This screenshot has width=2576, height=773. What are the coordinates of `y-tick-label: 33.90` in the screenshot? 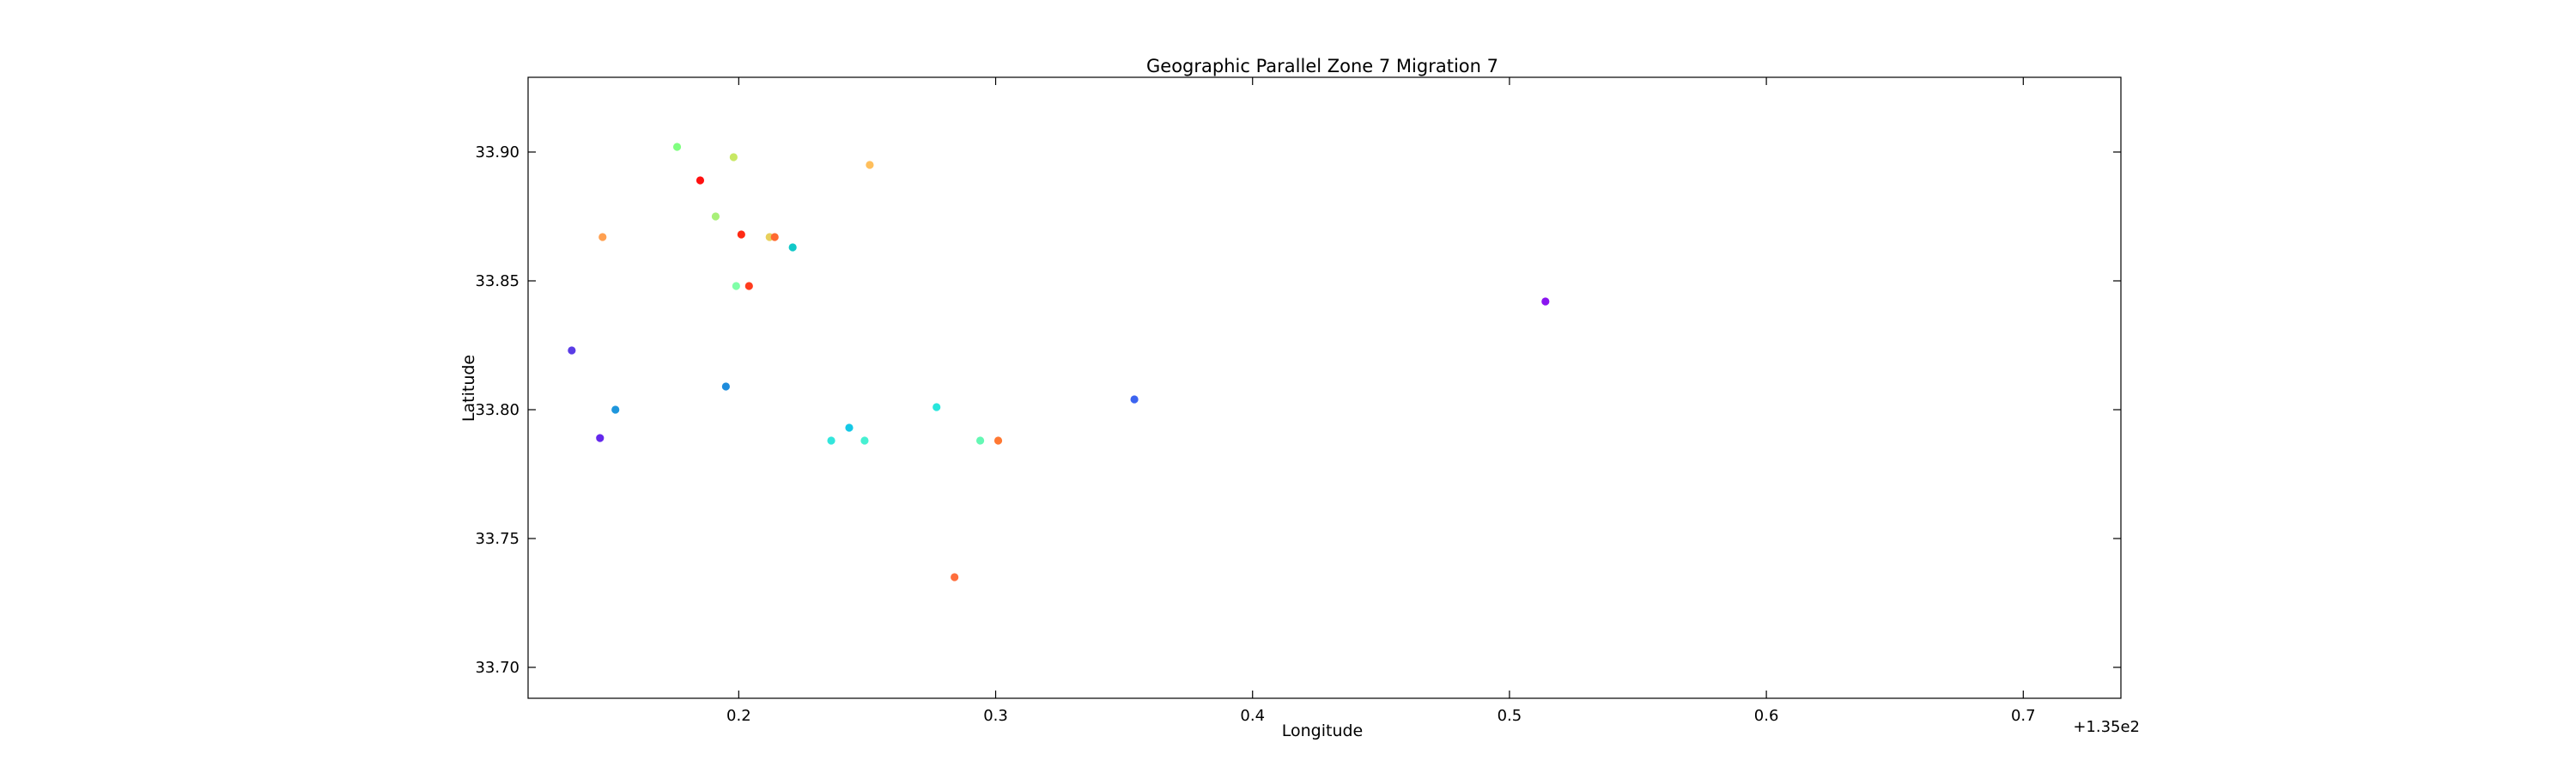 It's located at (497, 152).